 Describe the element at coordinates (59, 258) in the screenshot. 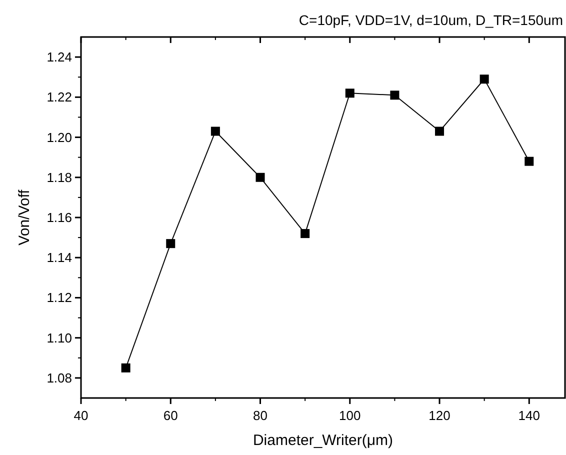

I see `y-tick-label: 1.14` at that location.